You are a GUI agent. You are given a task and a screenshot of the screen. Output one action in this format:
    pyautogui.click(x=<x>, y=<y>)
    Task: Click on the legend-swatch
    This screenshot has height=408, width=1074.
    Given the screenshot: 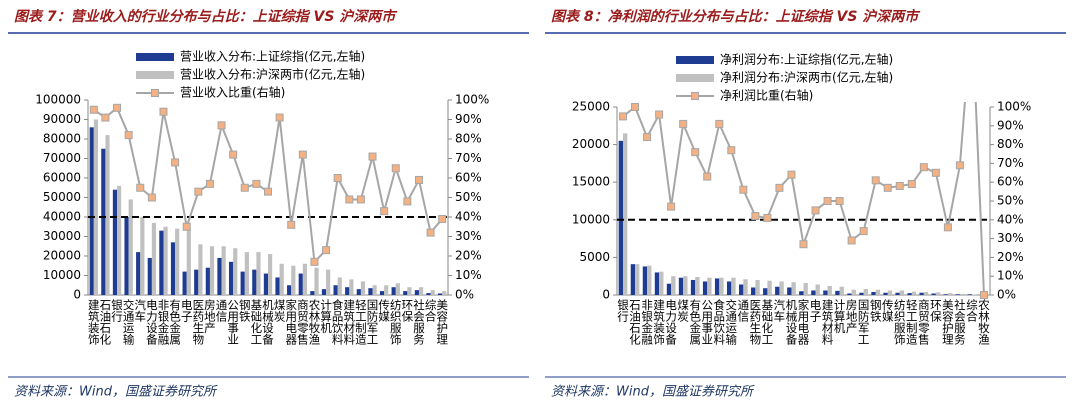 What is the action you would take?
    pyautogui.click(x=695, y=78)
    